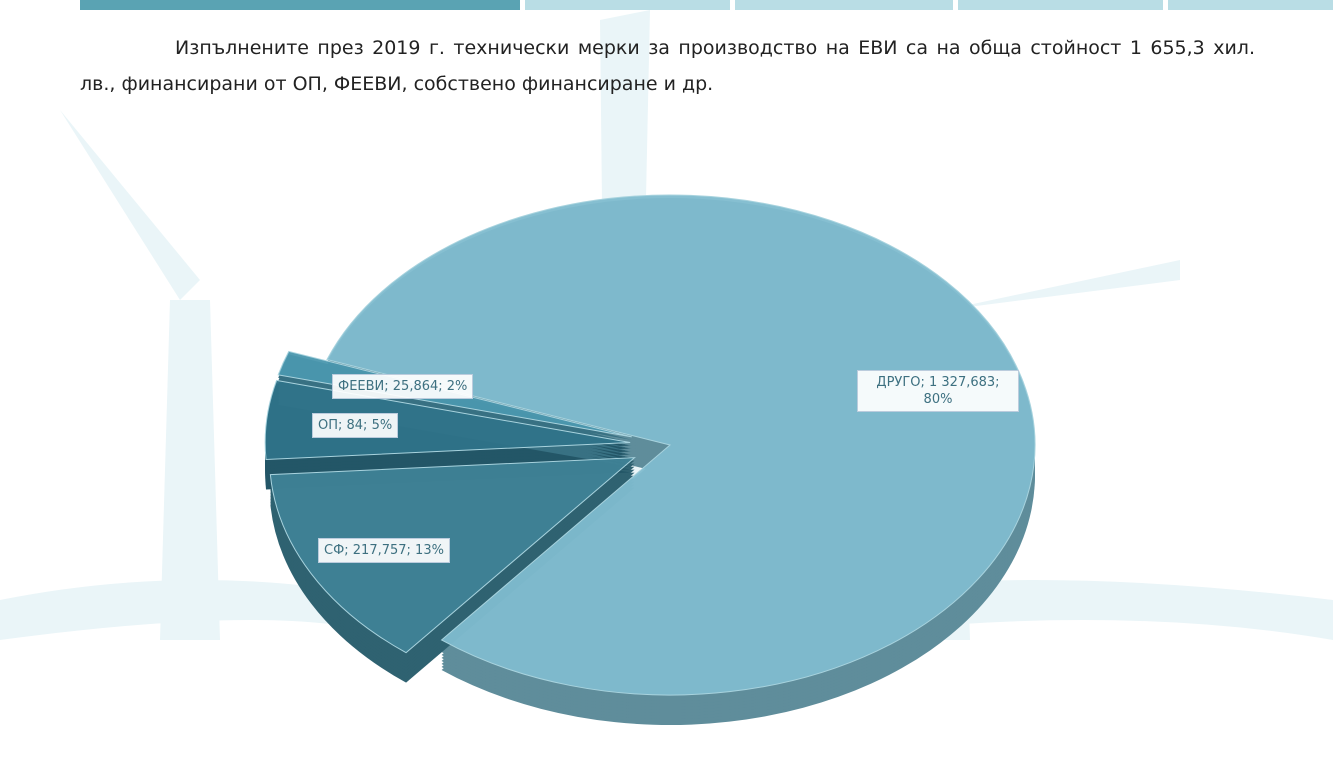 The width and height of the screenshot is (1333, 776). I want to click on data-label: ОП; 84; 5%, so click(355, 425).